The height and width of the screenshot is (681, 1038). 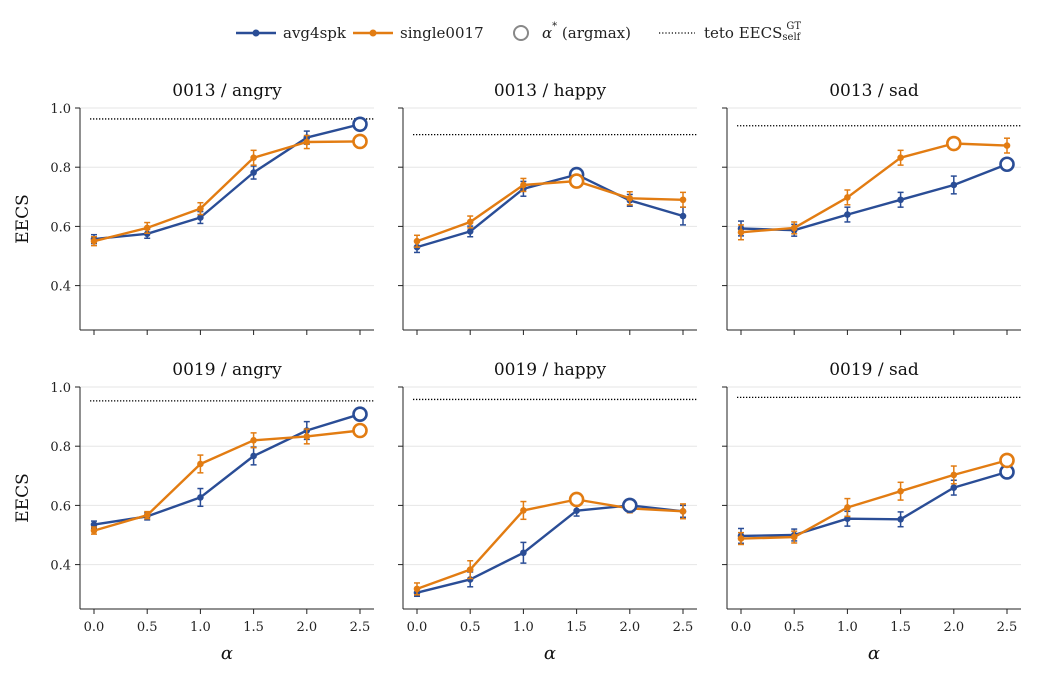 What do you see at coordinates (677, 33) in the screenshot?
I see `legend-reference-swatch` at bounding box center [677, 33].